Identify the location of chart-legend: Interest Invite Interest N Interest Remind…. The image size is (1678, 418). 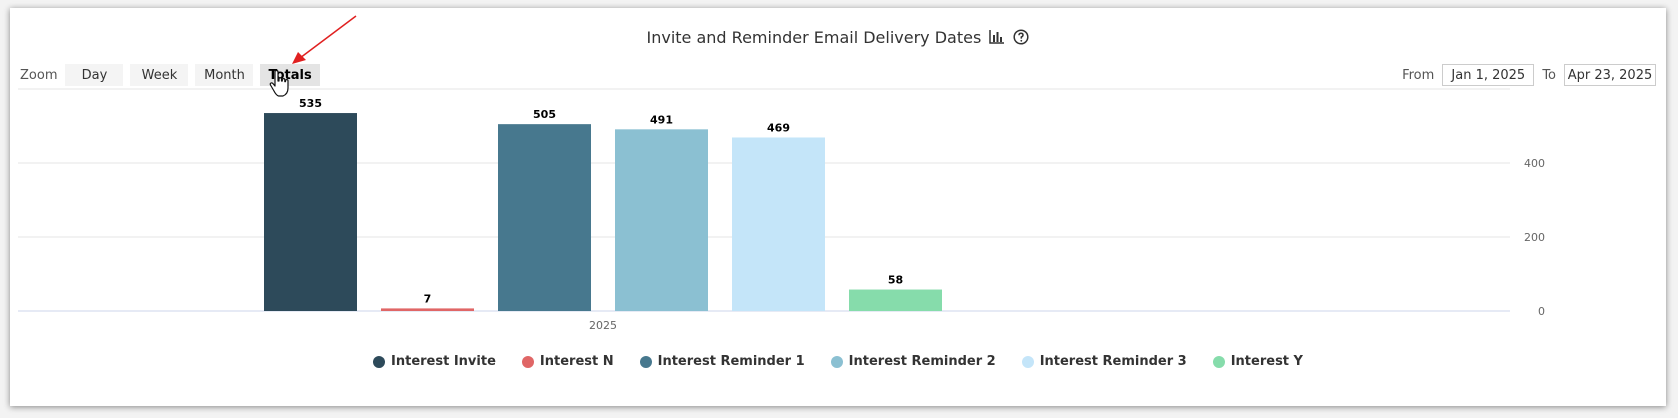
(838, 361).